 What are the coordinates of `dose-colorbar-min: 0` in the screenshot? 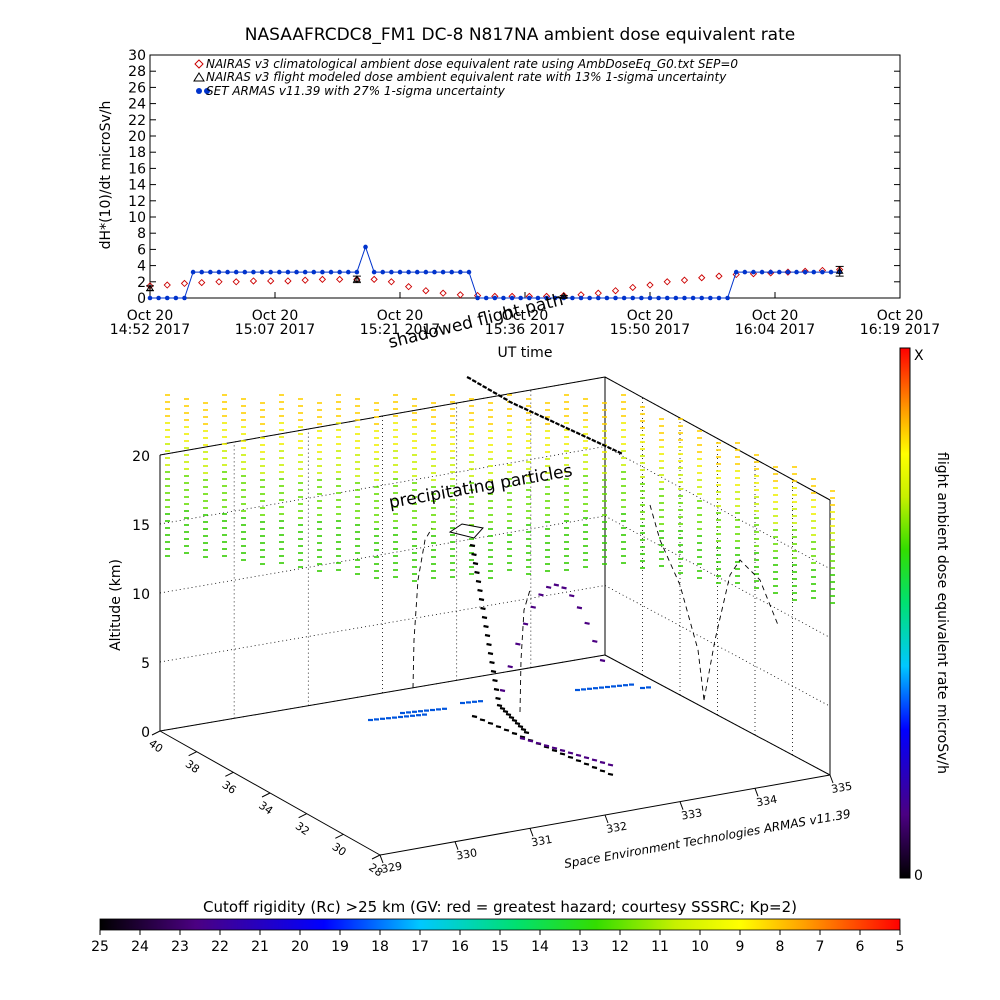 It's located at (918, 876).